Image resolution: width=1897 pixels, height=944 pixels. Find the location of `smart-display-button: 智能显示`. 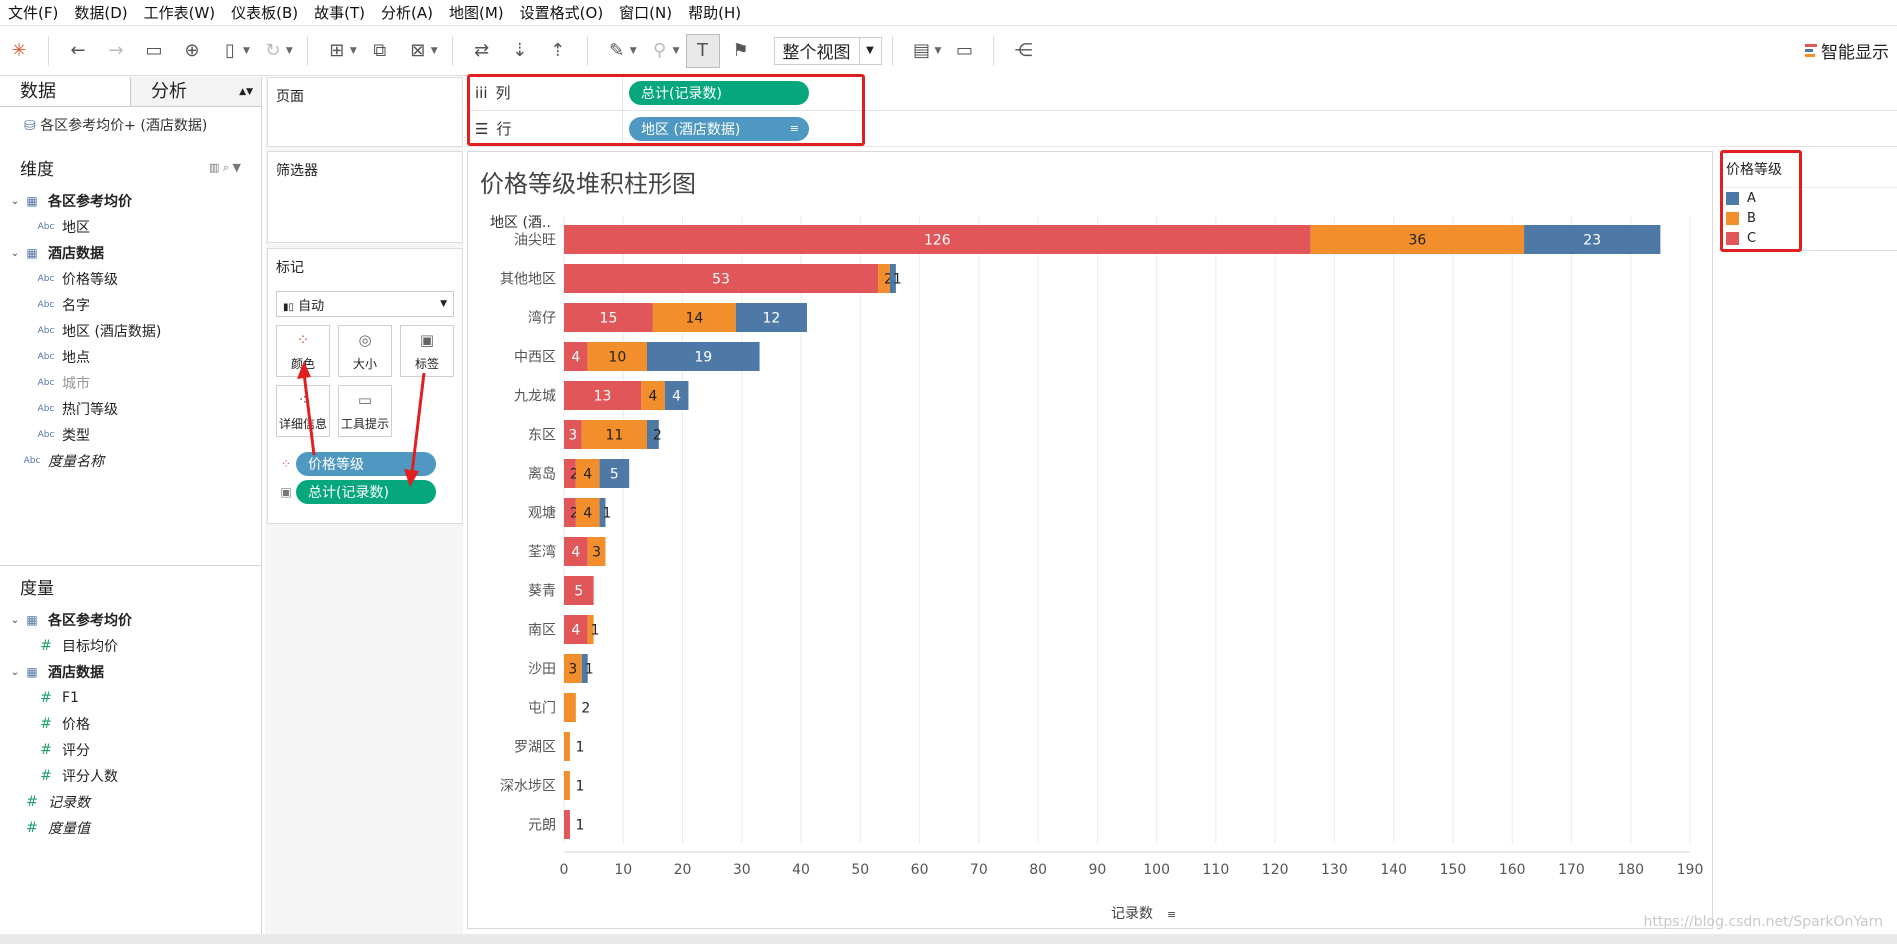

smart-display-button: 智能显示 is located at coordinates (1847, 50).